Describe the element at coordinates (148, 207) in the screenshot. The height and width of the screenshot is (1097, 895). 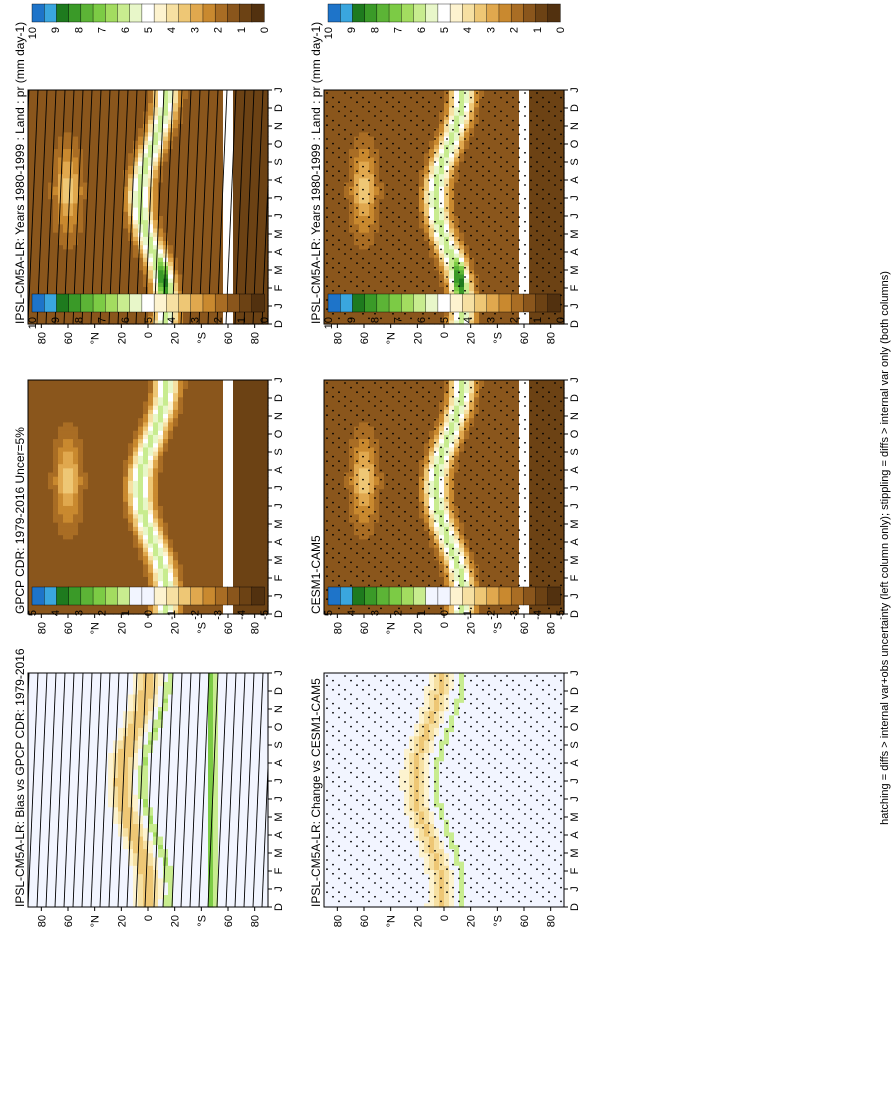
I see `plot-area` at that location.